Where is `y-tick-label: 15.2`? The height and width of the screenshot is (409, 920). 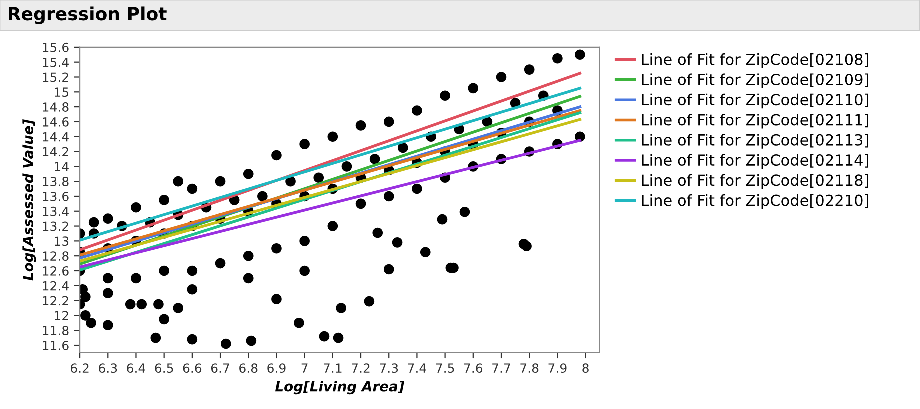 y-tick-label: 15.2 is located at coordinates (55, 77).